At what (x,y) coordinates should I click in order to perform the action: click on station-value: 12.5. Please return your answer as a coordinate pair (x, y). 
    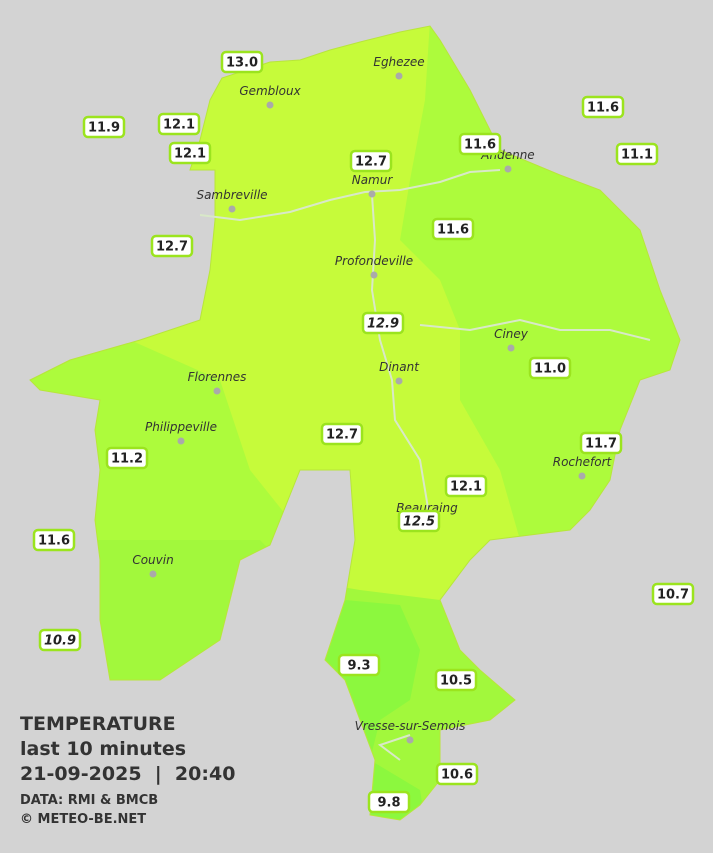
    Looking at the image, I should click on (419, 522).